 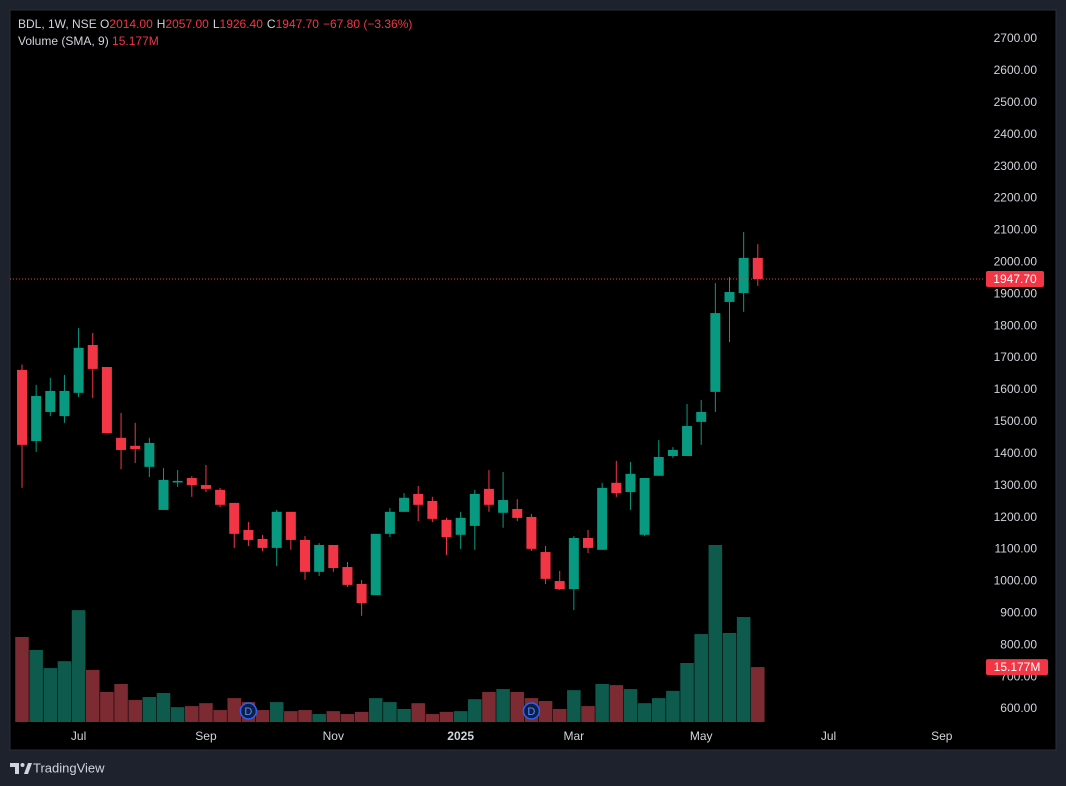 What do you see at coordinates (217, 41) in the screenshot?
I see `legend-volume: Volume (SMA, 9) 15.177M` at bounding box center [217, 41].